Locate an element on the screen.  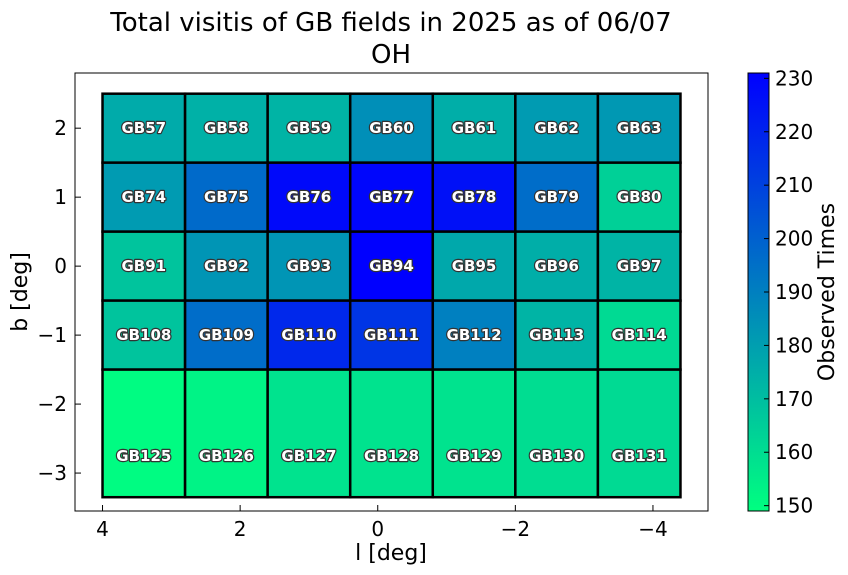
field-label: GB127 is located at coordinates (308, 456).